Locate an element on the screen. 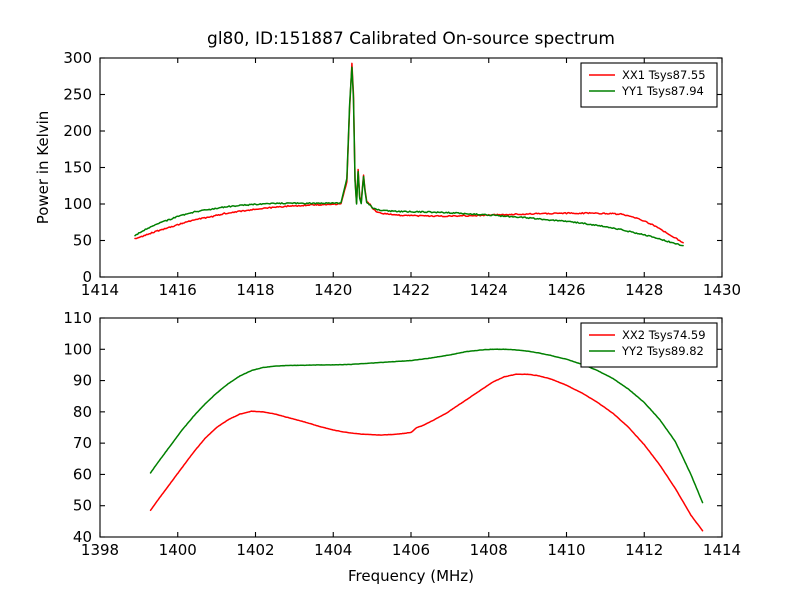 This screenshot has height=600, width=800. x-tick-label-top-panel-2: 1418 is located at coordinates (255, 290).